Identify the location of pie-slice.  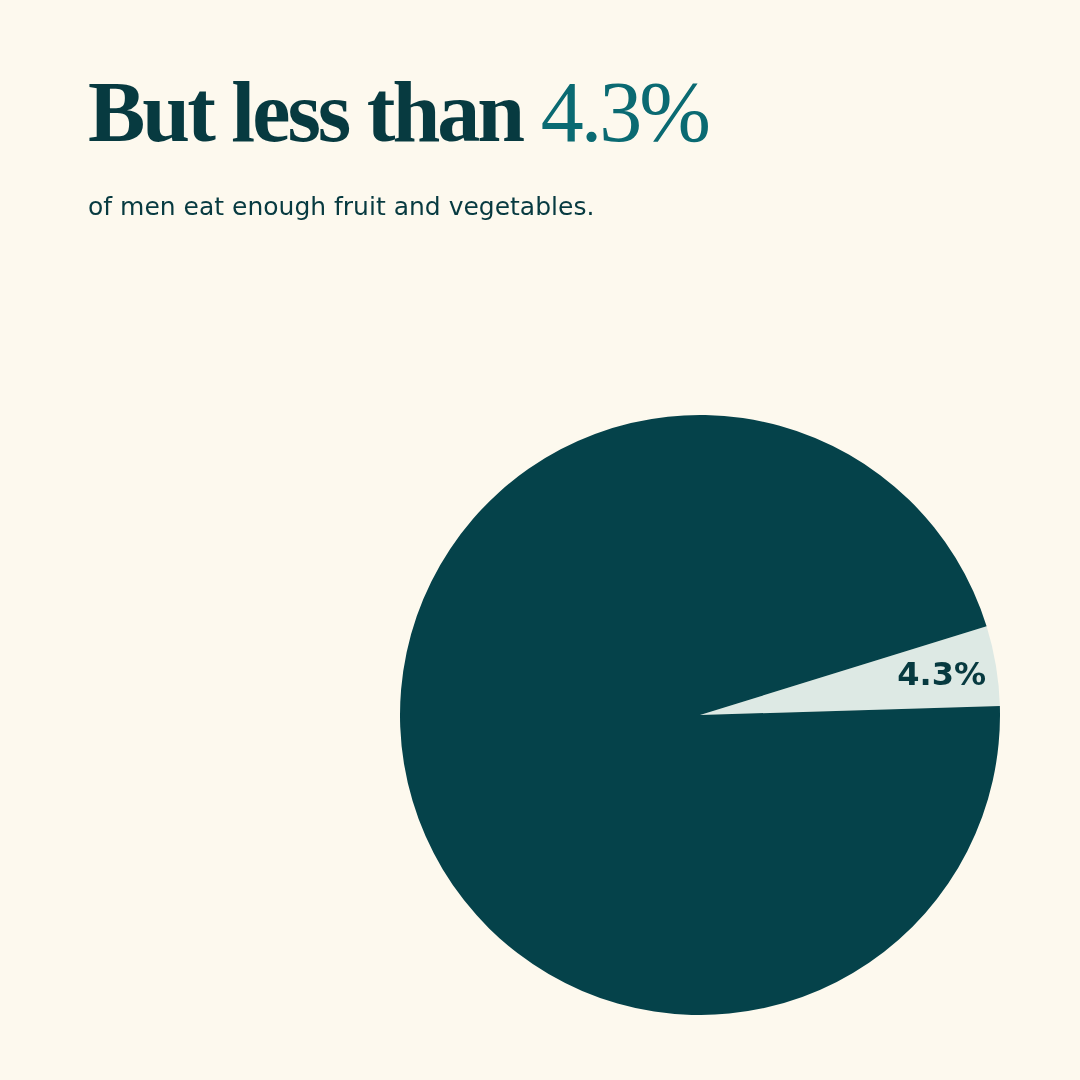
(850, 670).